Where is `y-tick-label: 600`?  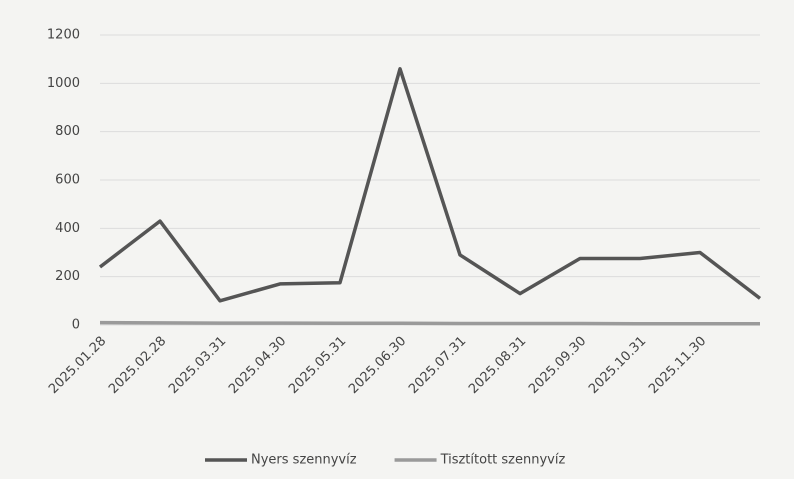
y-tick-label: 600 is located at coordinates (67, 180).